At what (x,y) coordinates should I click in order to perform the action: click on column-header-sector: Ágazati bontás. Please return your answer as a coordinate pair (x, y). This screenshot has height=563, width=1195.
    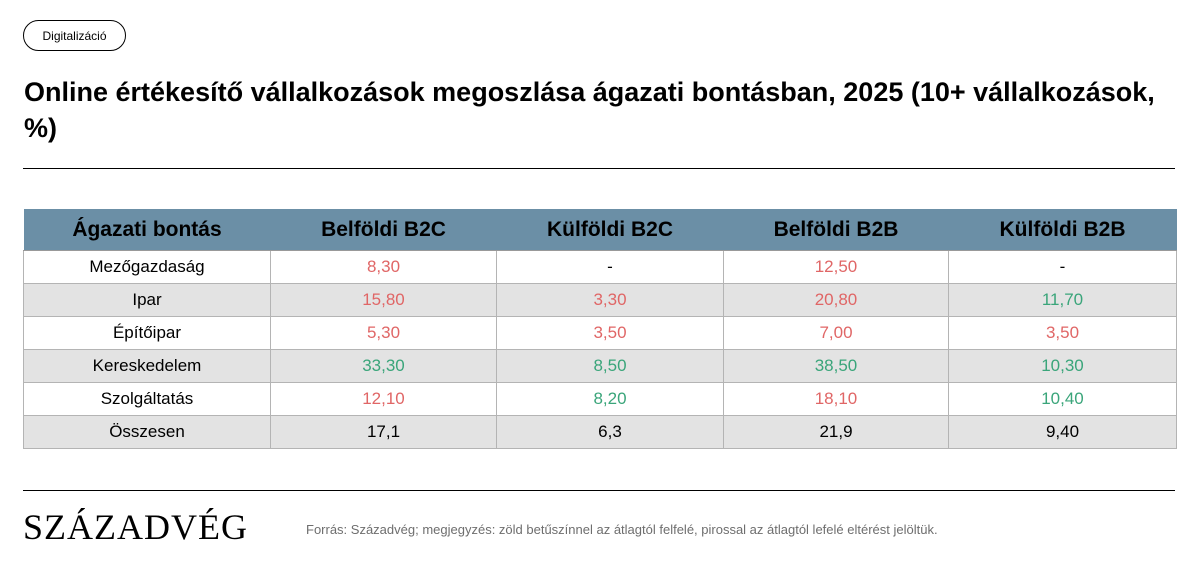
    Looking at the image, I should click on (147, 230).